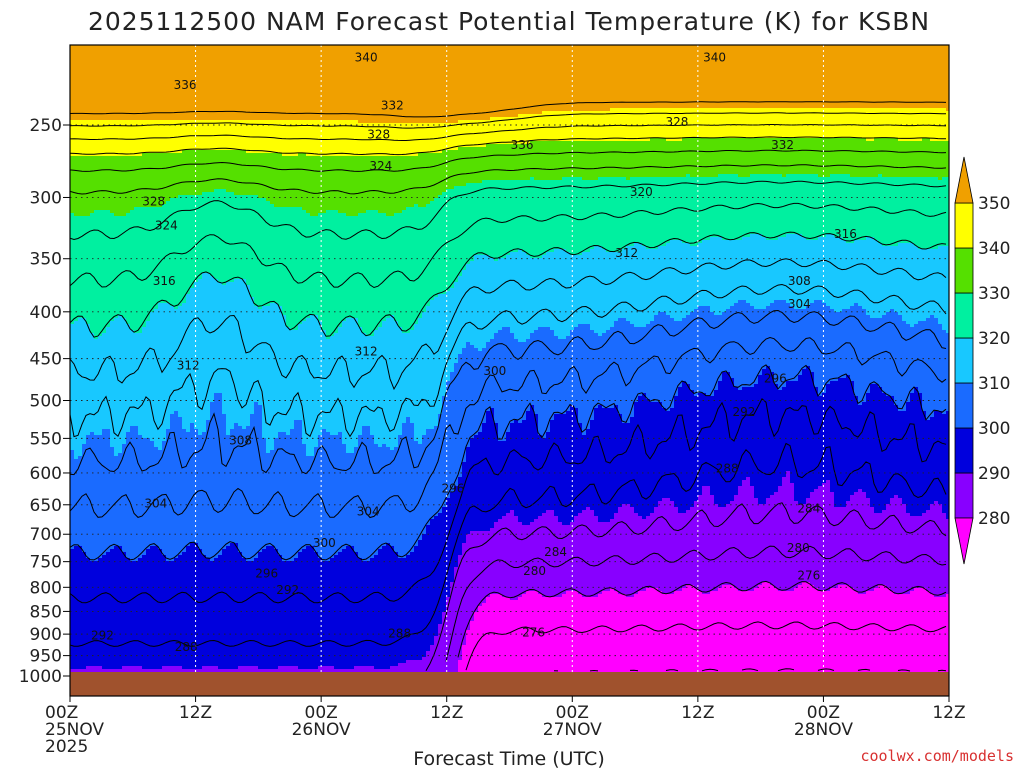 The height and width of the screenshot is (768, 1024). Describe the element at coordinates (61, 713) in the screenshot. I see `x-tick-label: 00Z` at that location.